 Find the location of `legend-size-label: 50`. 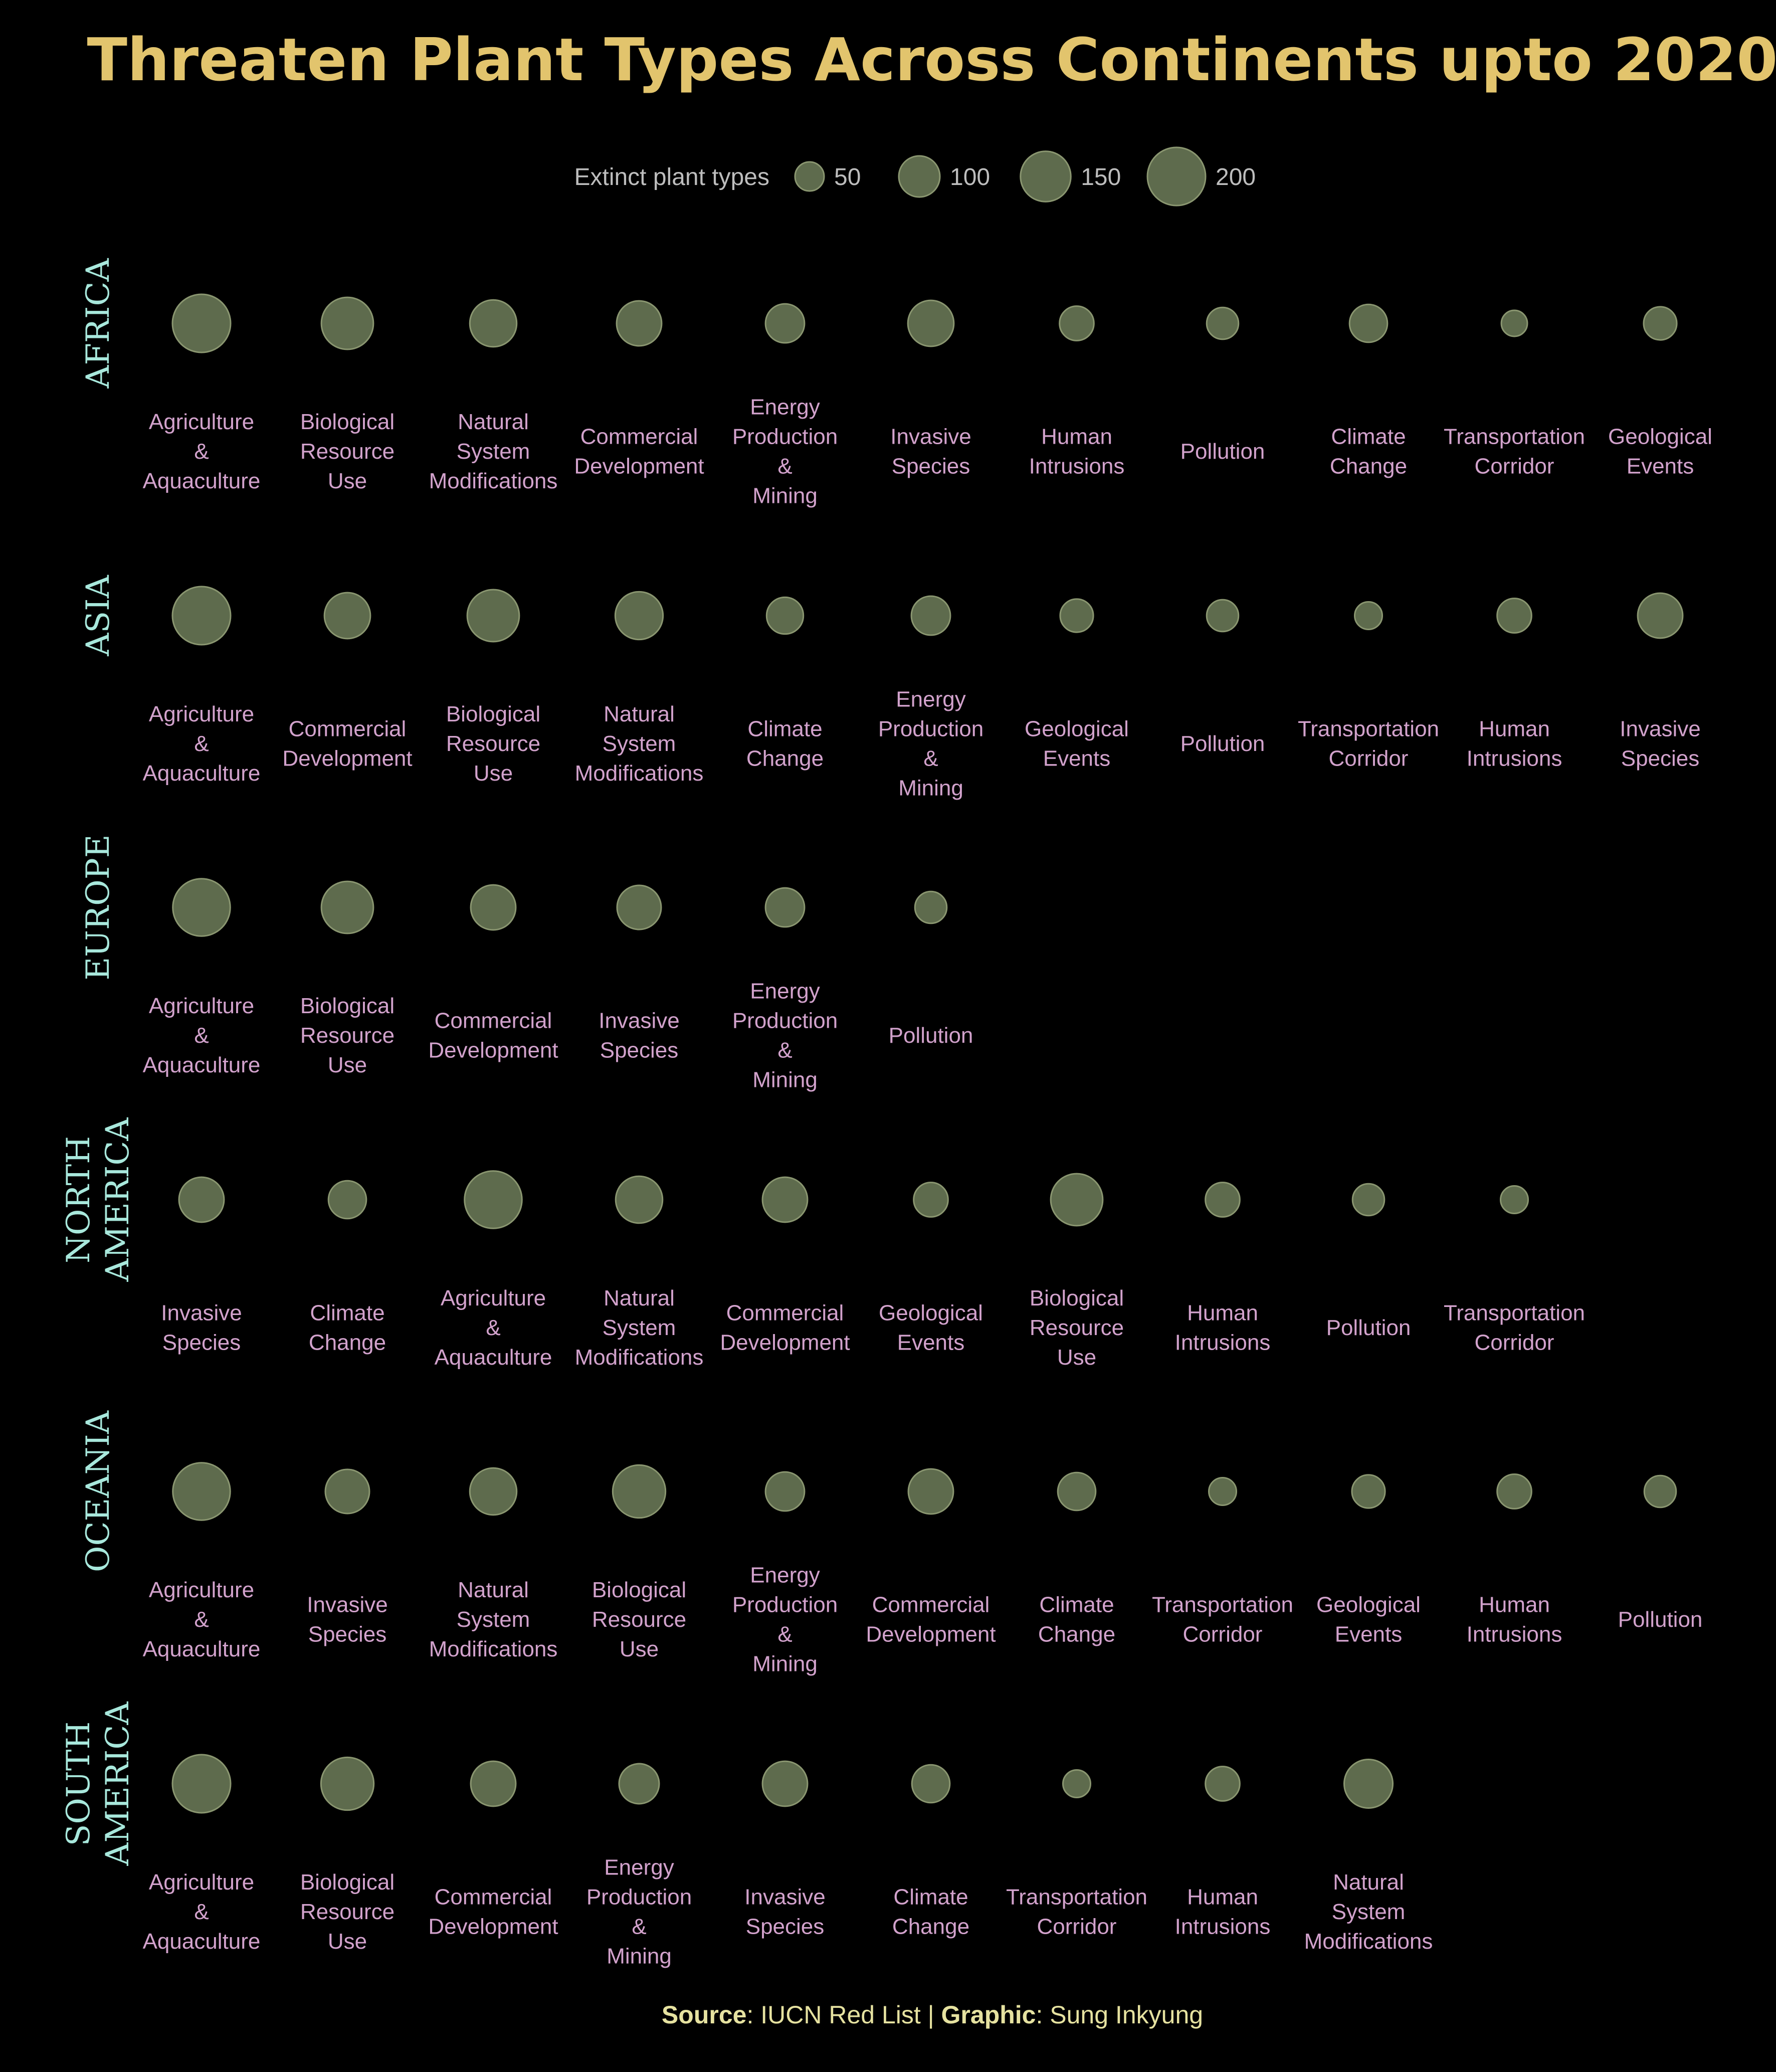

legend-size-label: 50 is located at coordinates (847, 177).